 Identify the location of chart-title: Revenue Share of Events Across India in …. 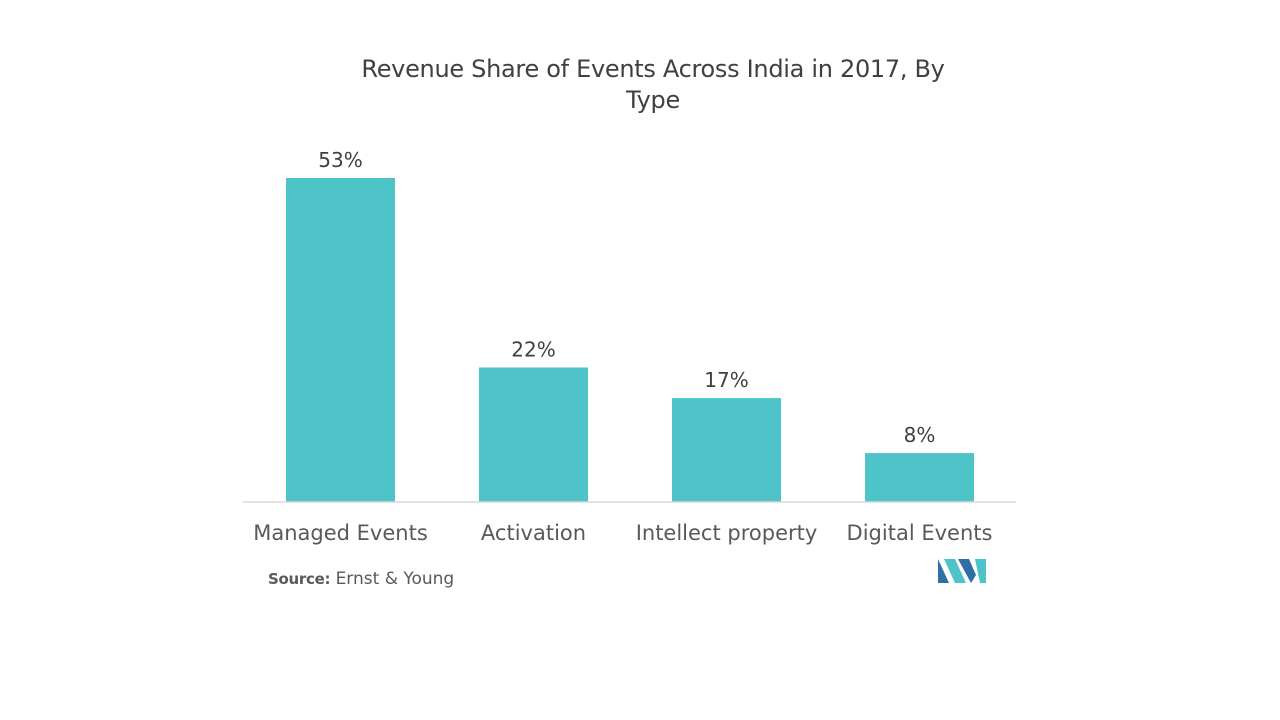
(653, 84).